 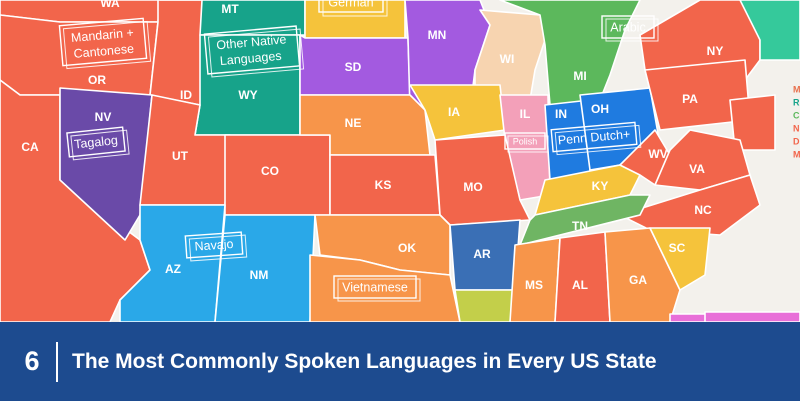 What do you see at coordinates (259, 275) in the screenshot?
I see `state-label: NM` at bounding box center [259, 275].